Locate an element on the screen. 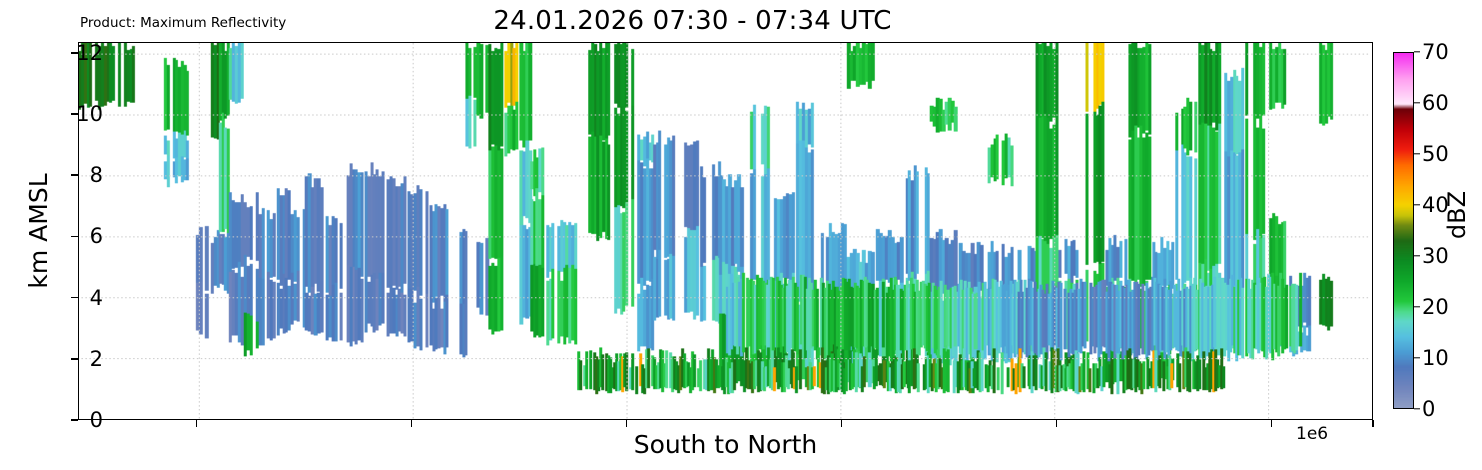 The height and width of the screenshot is (470, 1482). colorbar-tick-label: 70 is located at coordinates (1435, 52).